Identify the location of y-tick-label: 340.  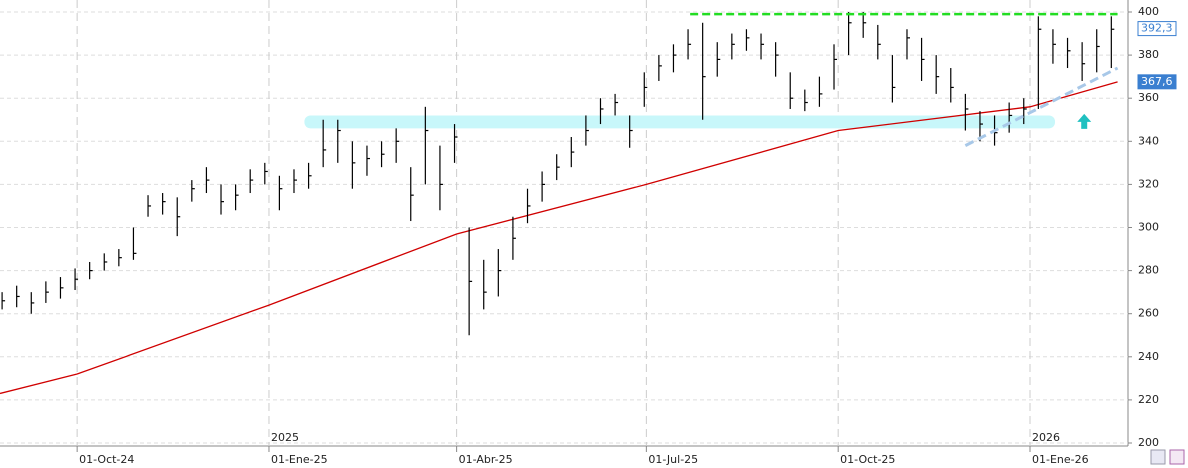
(1148, 140).